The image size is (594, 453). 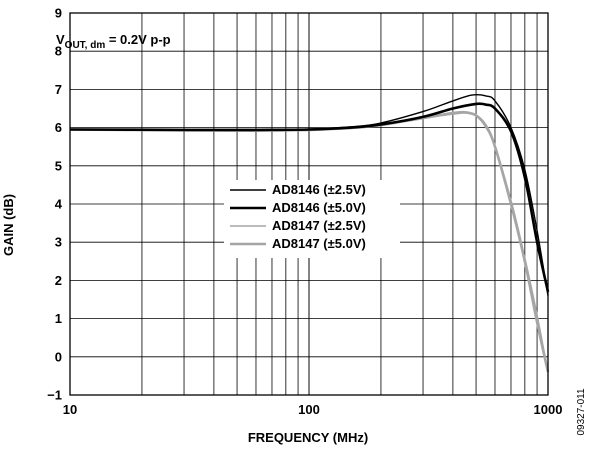 What do you see at coordinates (58, 127) in the screenshot?
I see `y-tick-label: 6` at bounding box center [58, 127].